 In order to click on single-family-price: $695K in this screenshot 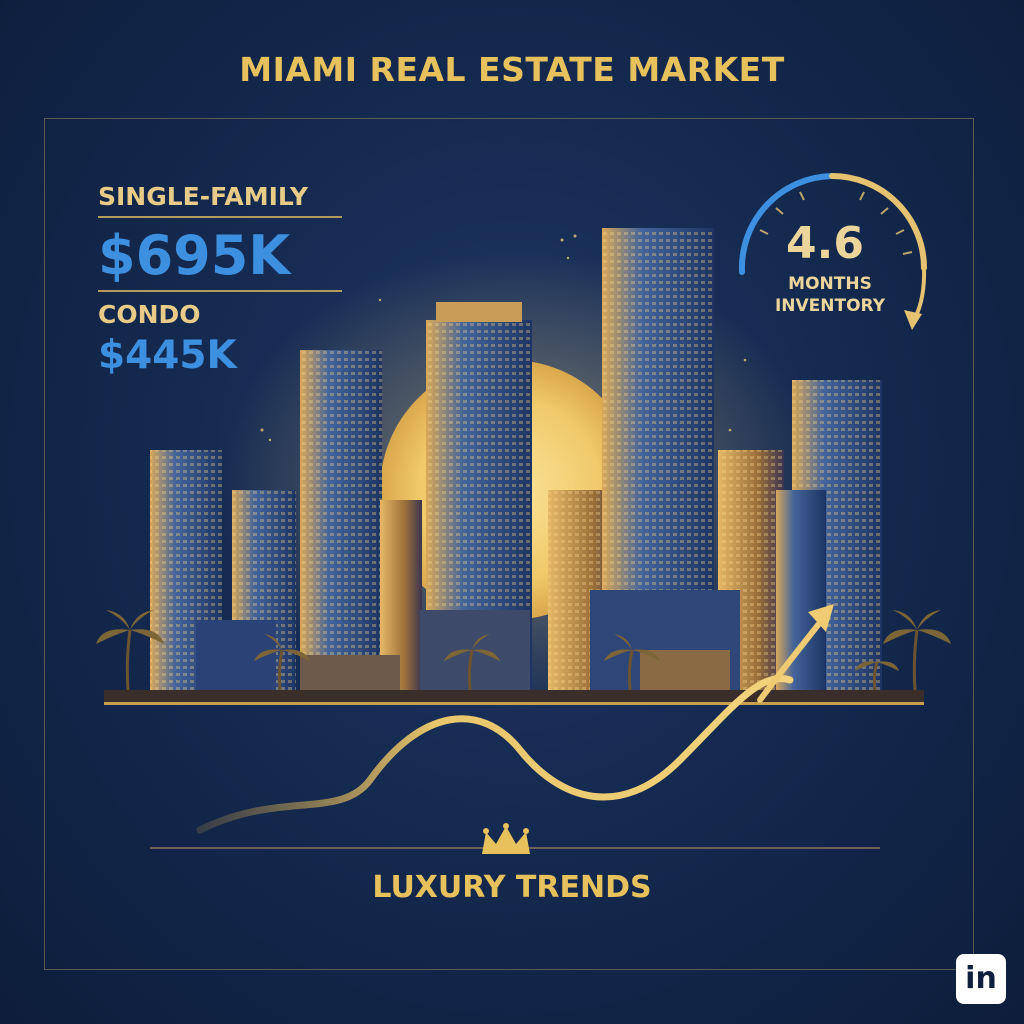, I will do `click(194, 255)`.